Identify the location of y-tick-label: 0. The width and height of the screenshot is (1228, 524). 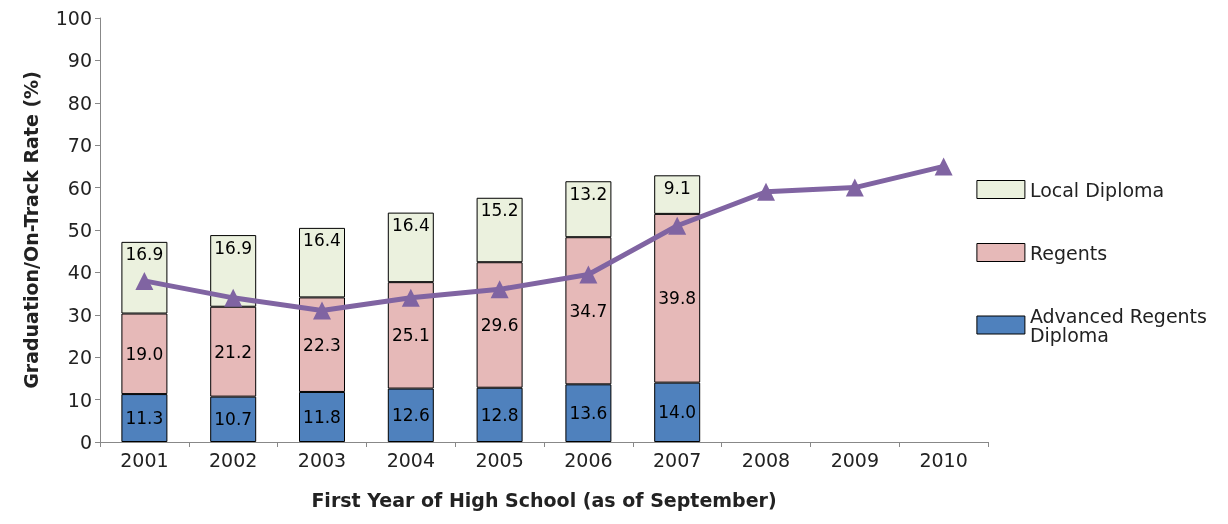
(85, 442).